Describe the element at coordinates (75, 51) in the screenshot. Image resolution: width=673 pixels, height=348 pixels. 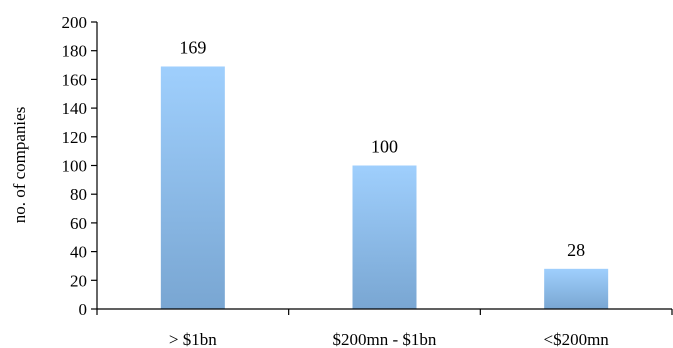
I see `y-tick-label: 180` at that location.